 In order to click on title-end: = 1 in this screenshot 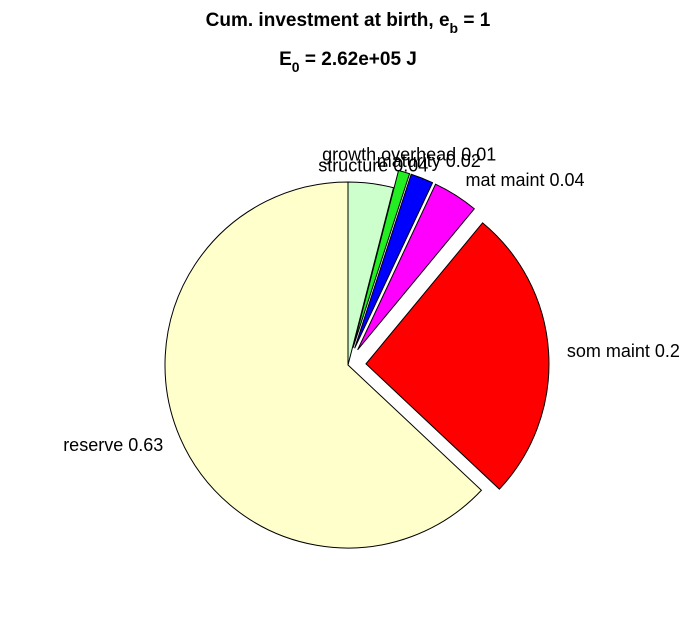, I will do `click(474, 20)`.